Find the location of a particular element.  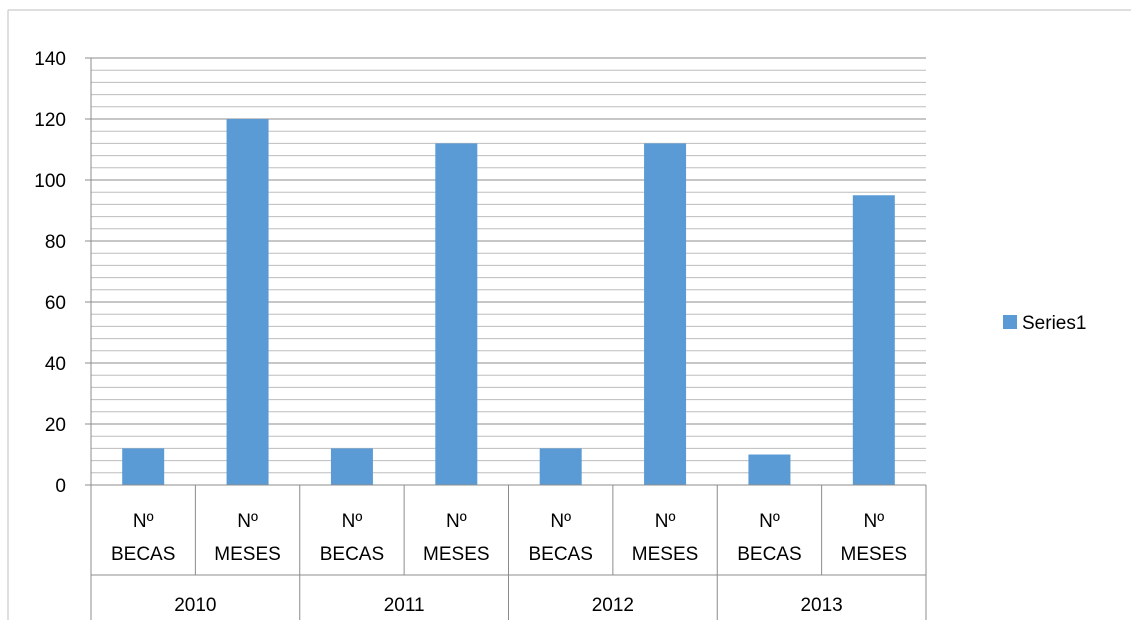

x-group-labels: 2010 2011 2012 2013 is located at coordinates (508, 605).